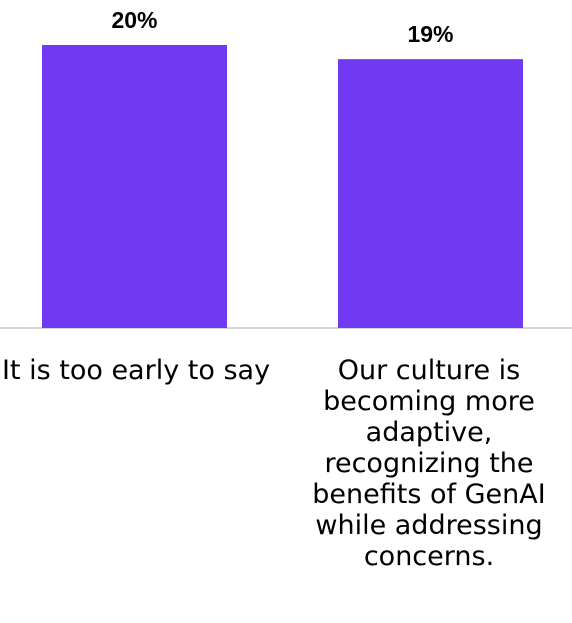 The image size is (572, 623). I want to click on value-label-1: 19%, so click(430, 34).